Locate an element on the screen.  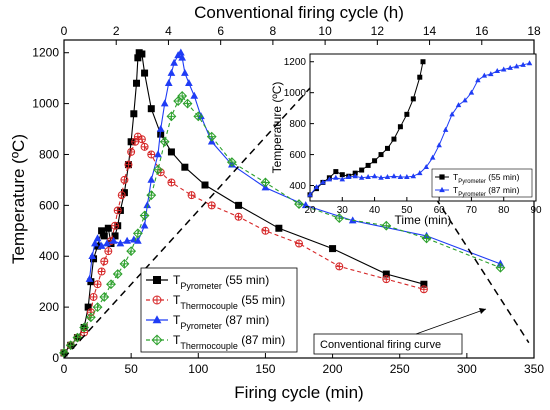
y-tick-label: 1200 is located at coordinates (45, 53).